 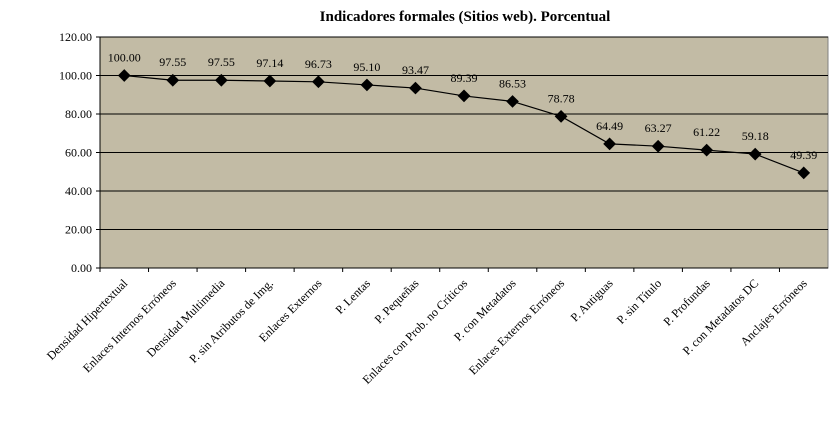 I want to click on data-label: 93.47, so click(x=415, y=70).